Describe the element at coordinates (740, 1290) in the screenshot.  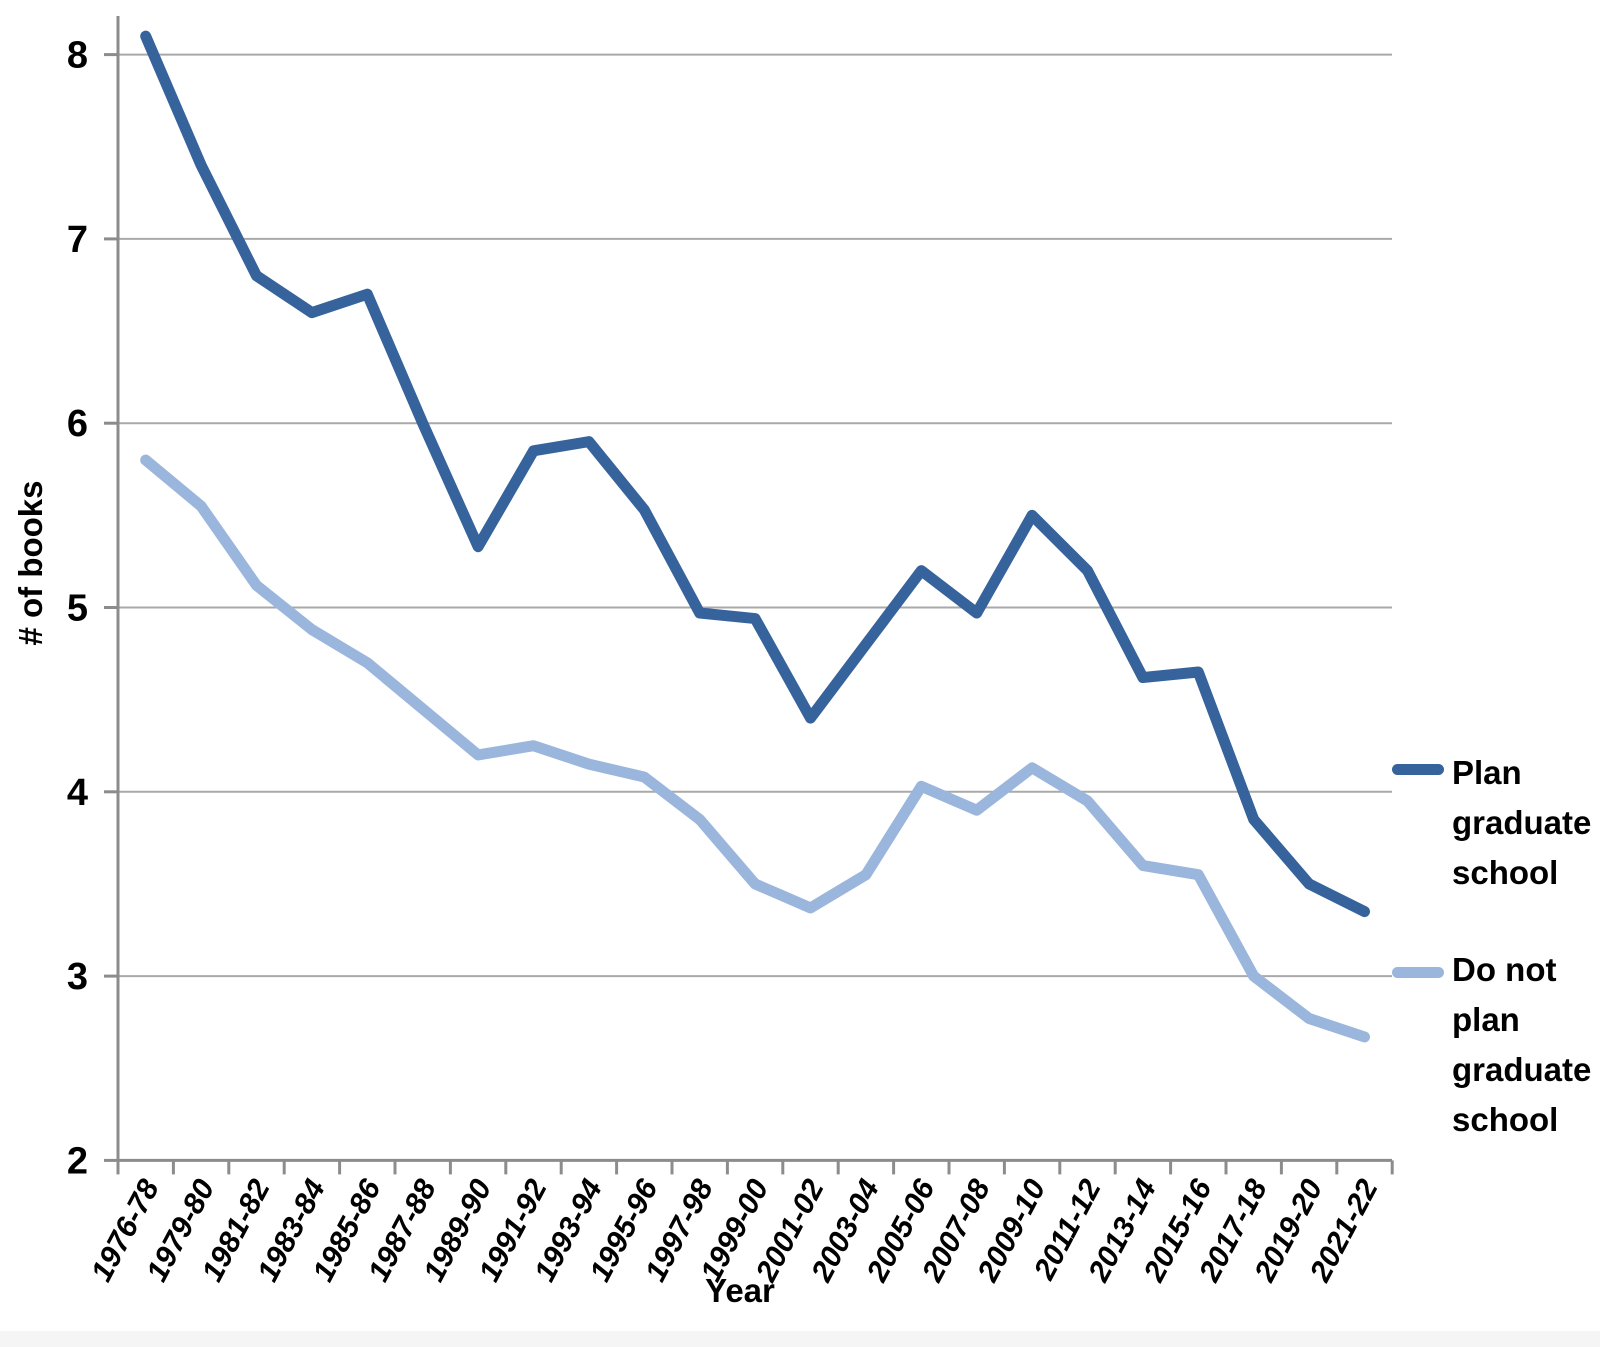
I see `x-axis-title: Year` at that location.